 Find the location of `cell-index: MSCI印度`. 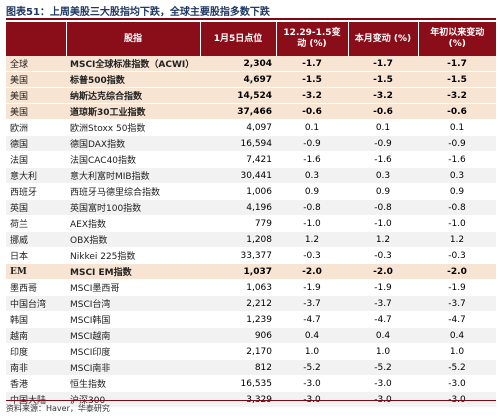

cell-index: MSCI印度 is located at coordinates (133, 351).